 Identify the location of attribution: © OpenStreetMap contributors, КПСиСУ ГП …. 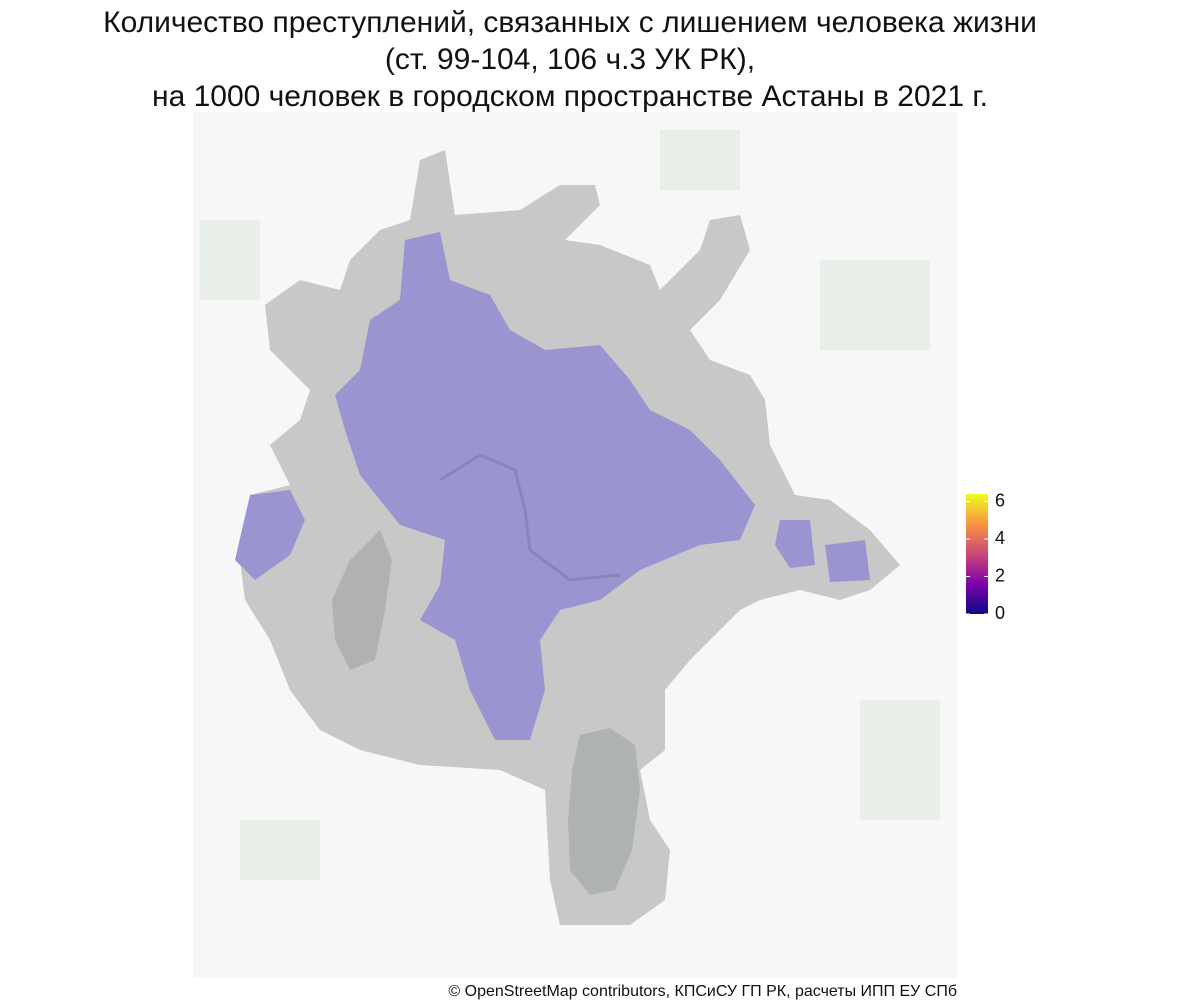
(702, 991).